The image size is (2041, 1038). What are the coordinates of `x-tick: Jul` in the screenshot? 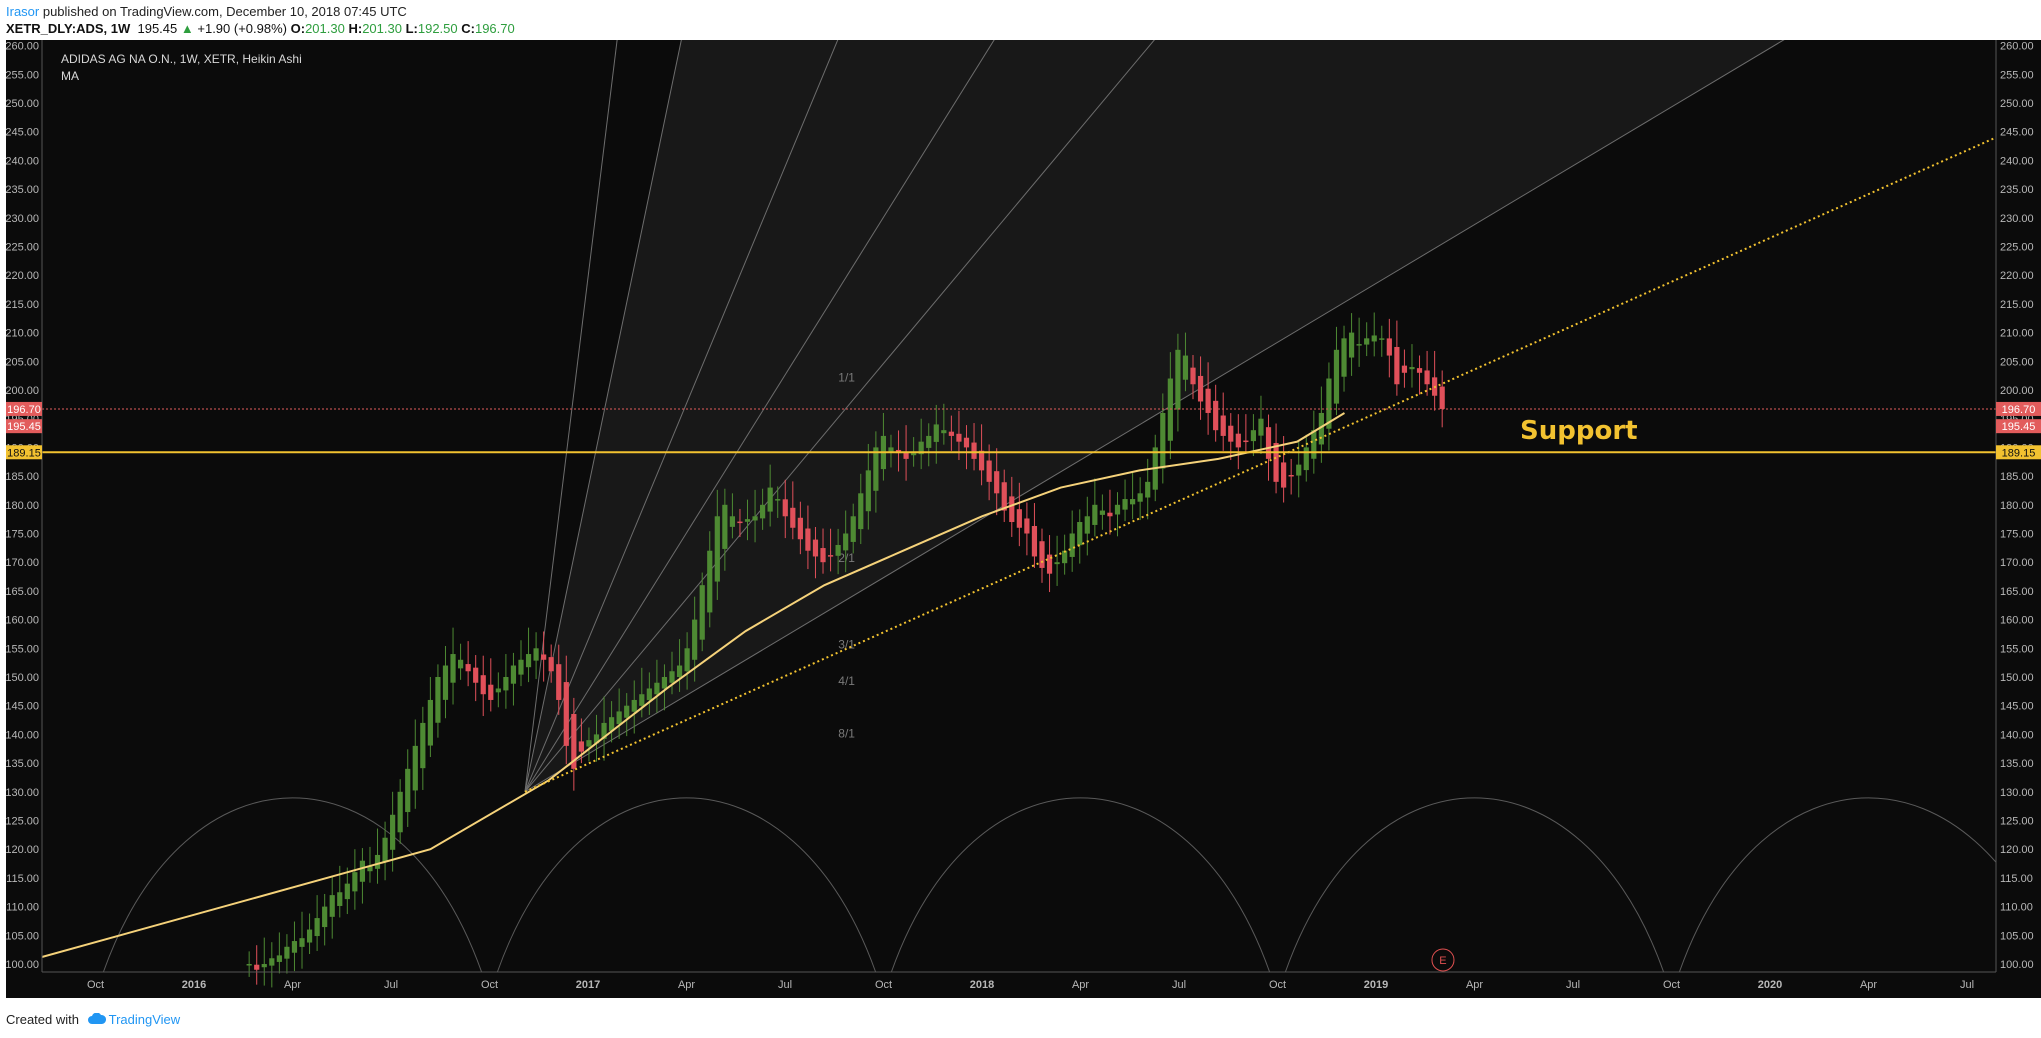 It's located at (1573, 985).